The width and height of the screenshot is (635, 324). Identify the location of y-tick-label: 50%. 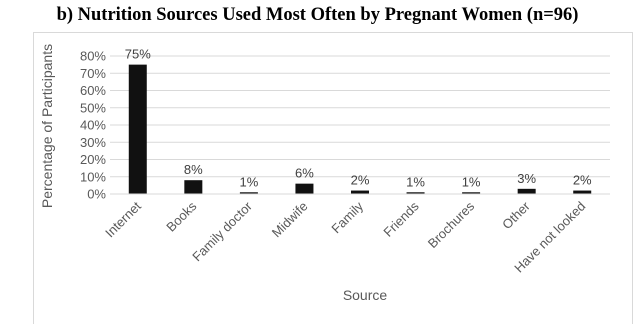
(93, 107).